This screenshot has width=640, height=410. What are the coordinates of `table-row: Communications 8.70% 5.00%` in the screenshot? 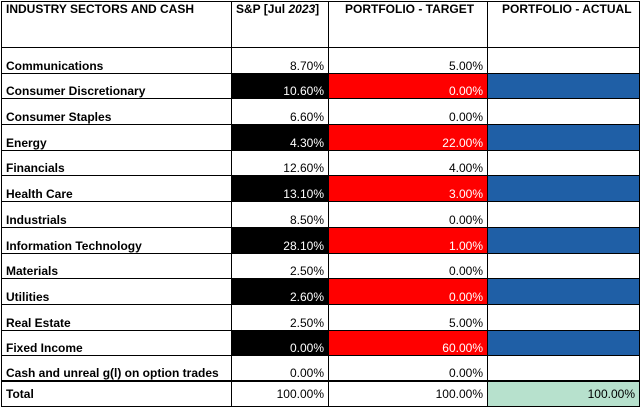 It's located at (320, 60).